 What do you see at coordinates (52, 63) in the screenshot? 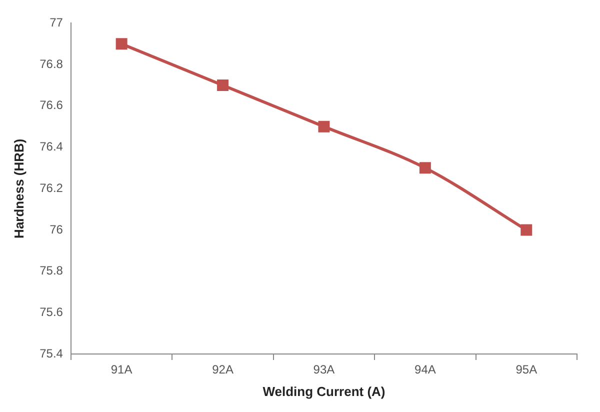
I see `y-tick-label: 76.8` at bounding box center [52, 63].